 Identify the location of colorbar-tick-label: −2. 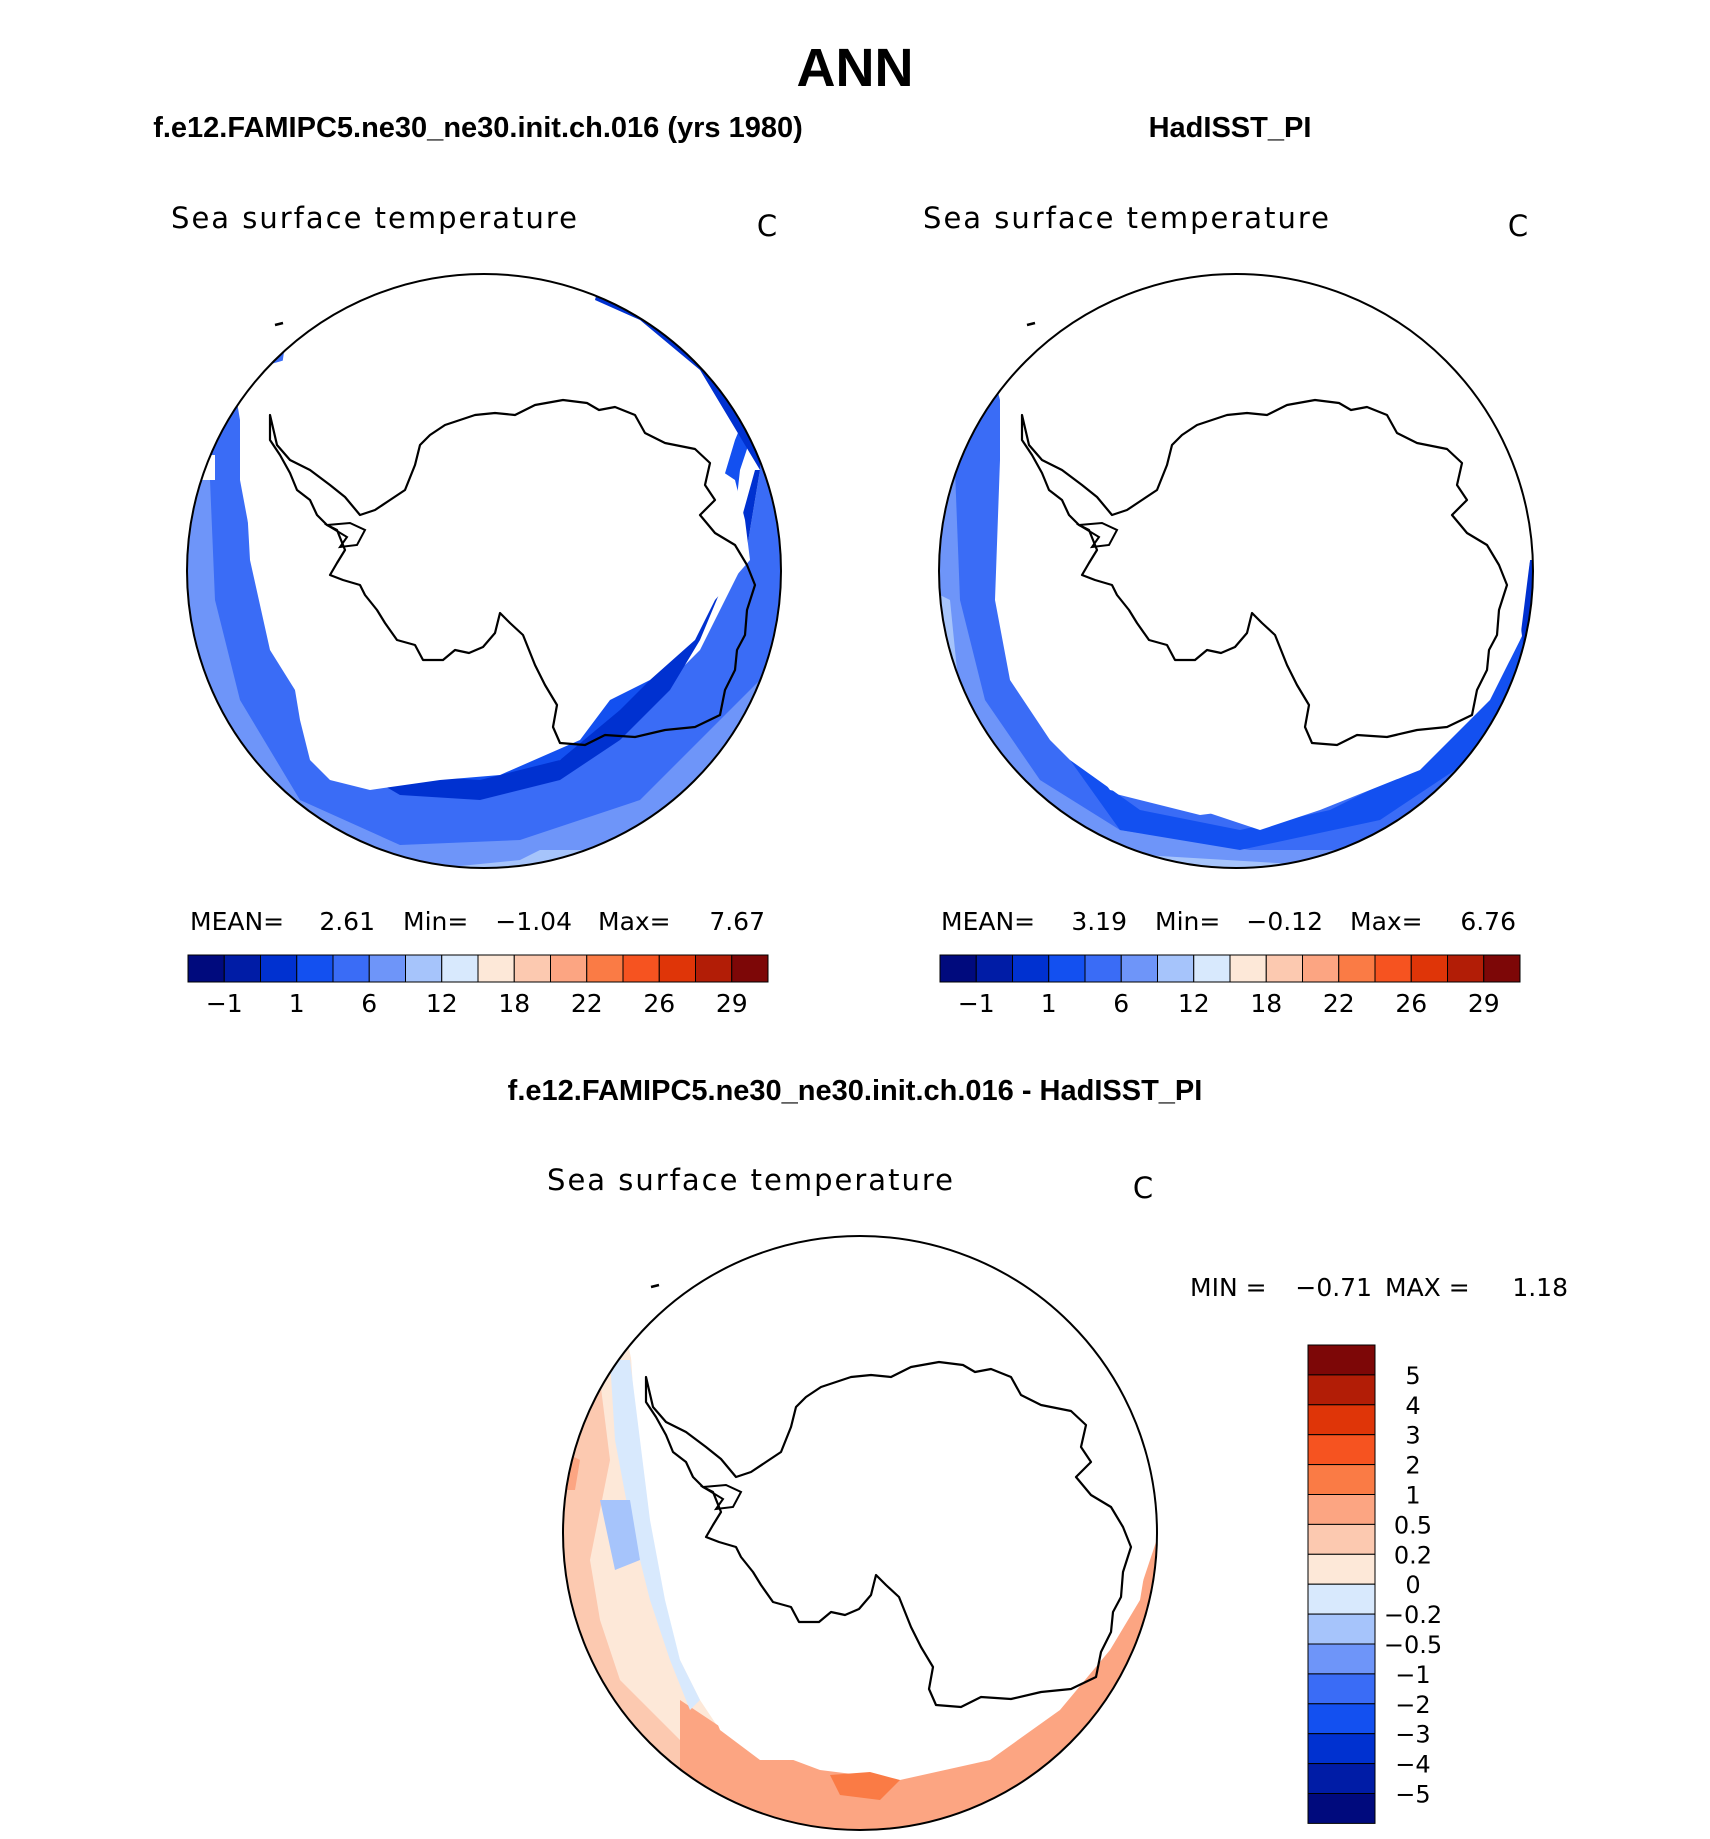
(1412, 1705).